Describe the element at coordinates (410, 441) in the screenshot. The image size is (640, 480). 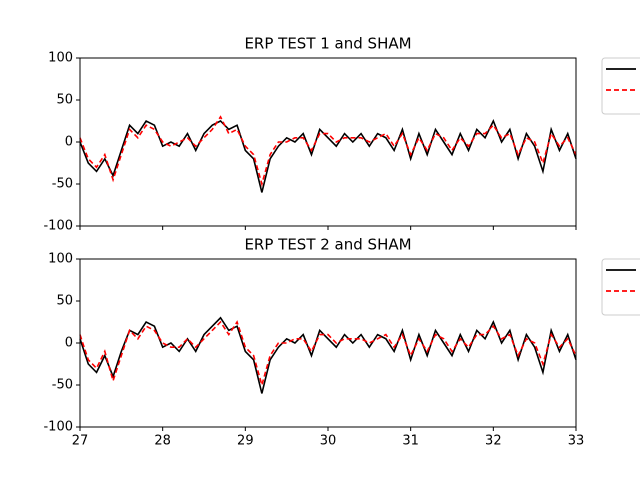
I see `x-tick-label: 31` at that location.